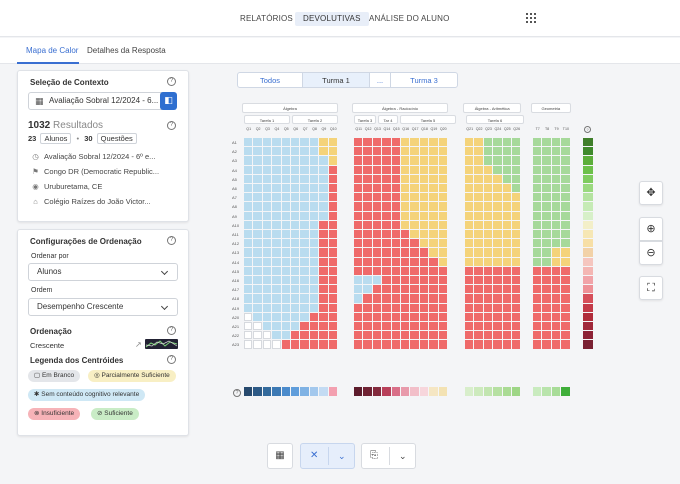  Describe the element at coordinates (87, 395) in the screenshot. I see `legend-sem-conteudo: ✱ Sem conteúdo cognitivo relevante` at that location.